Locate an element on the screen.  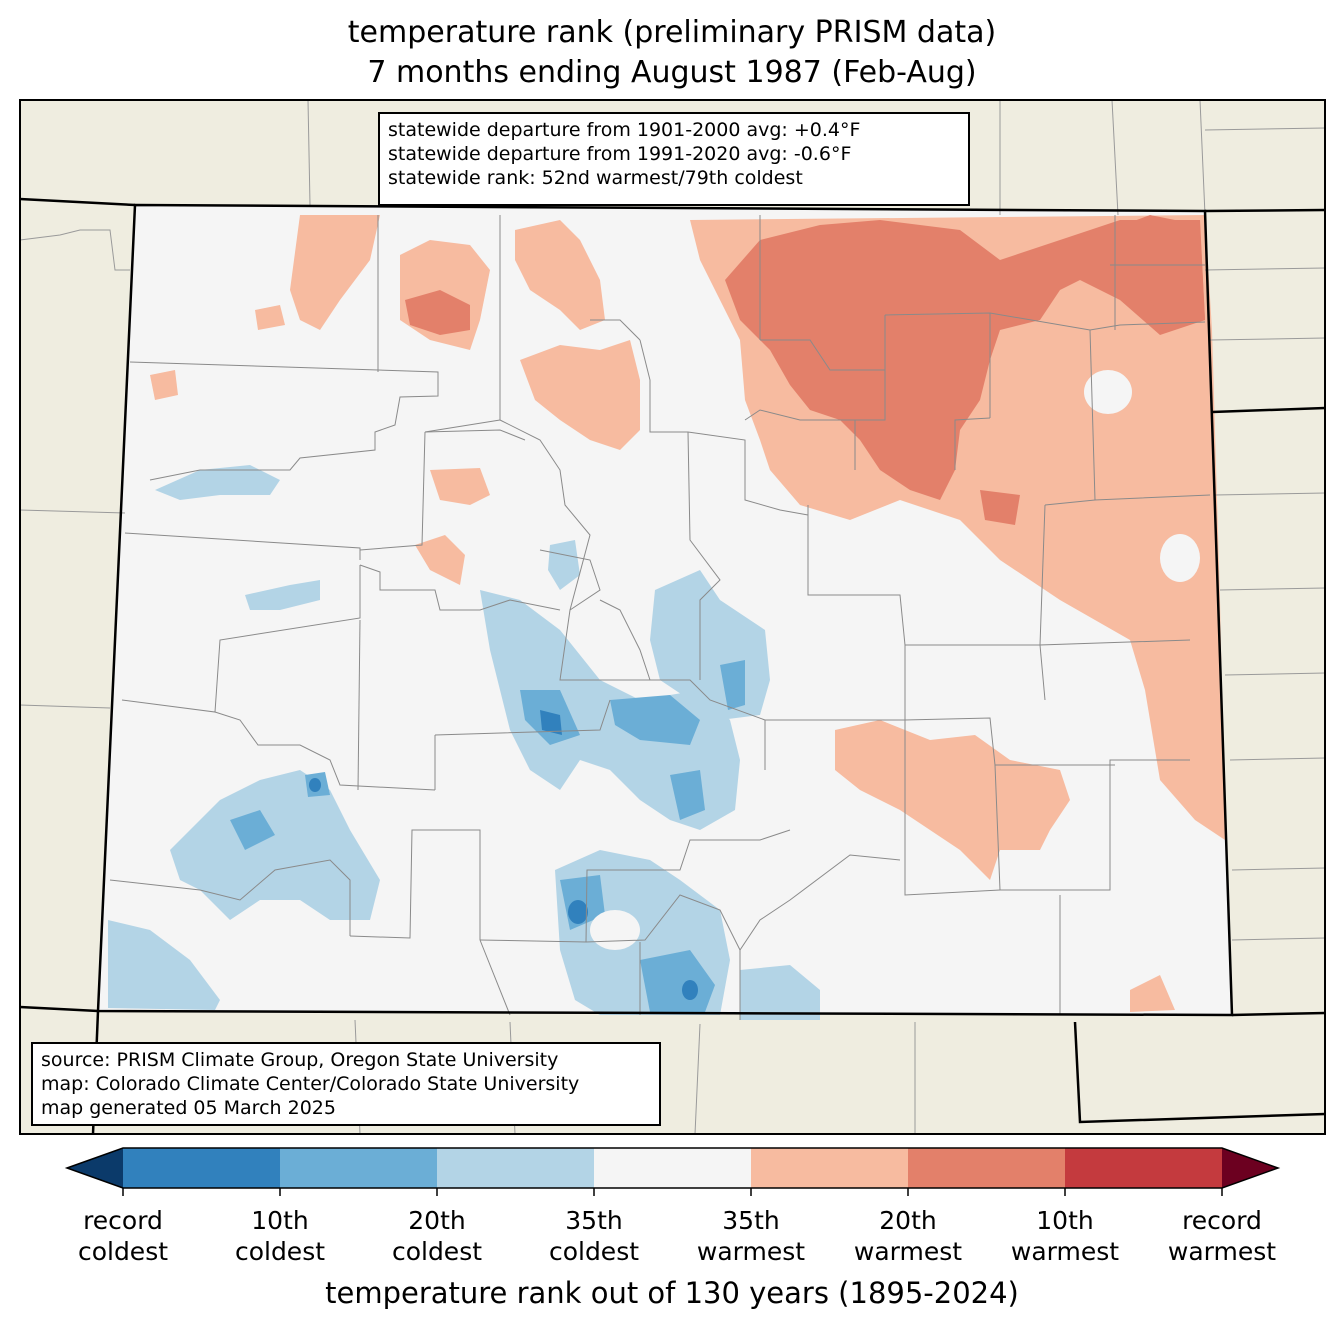
near-normal-holes-cool is located at coordinates (615, 930).